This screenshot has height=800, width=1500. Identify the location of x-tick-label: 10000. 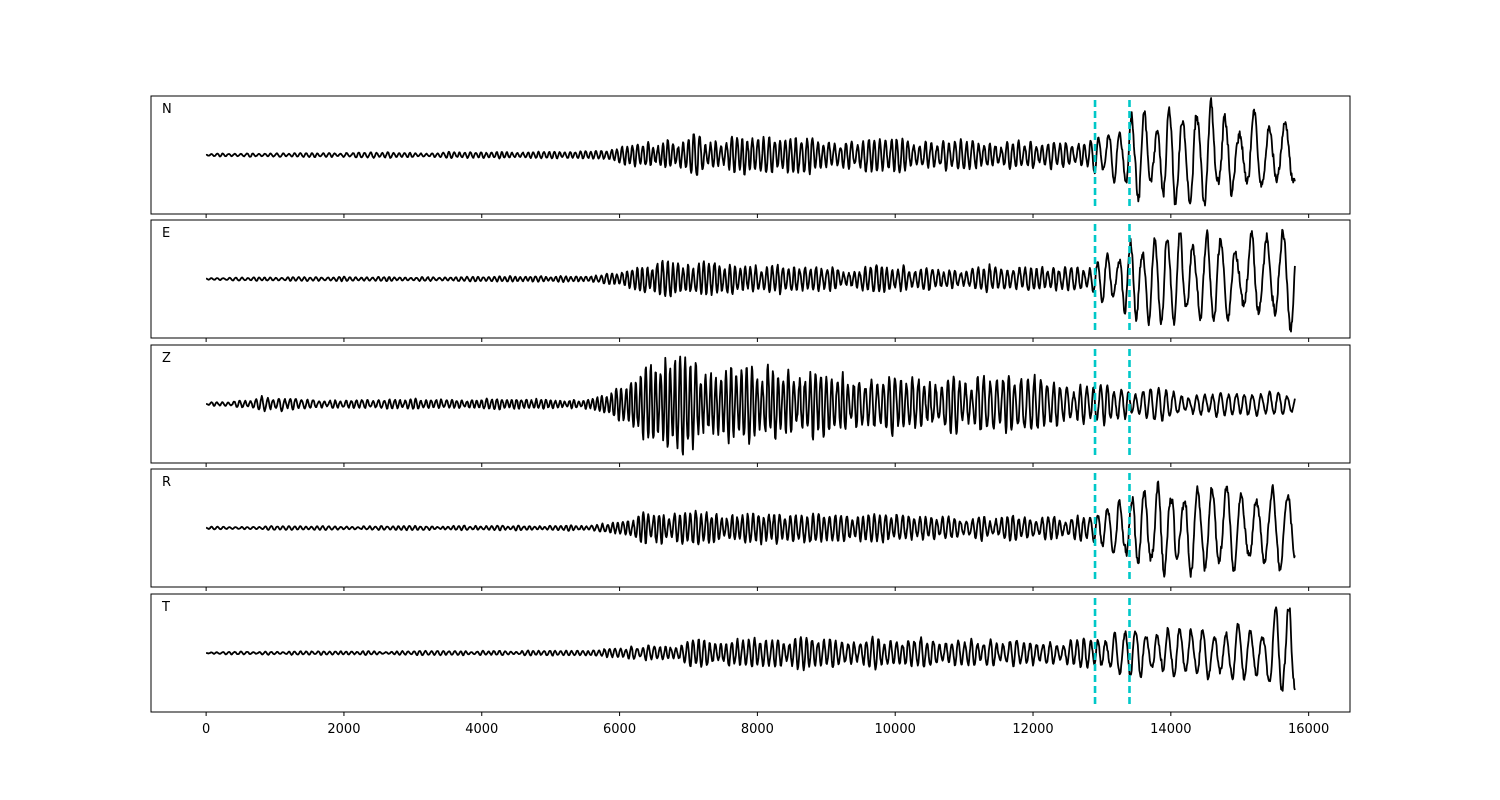
(895, 729).